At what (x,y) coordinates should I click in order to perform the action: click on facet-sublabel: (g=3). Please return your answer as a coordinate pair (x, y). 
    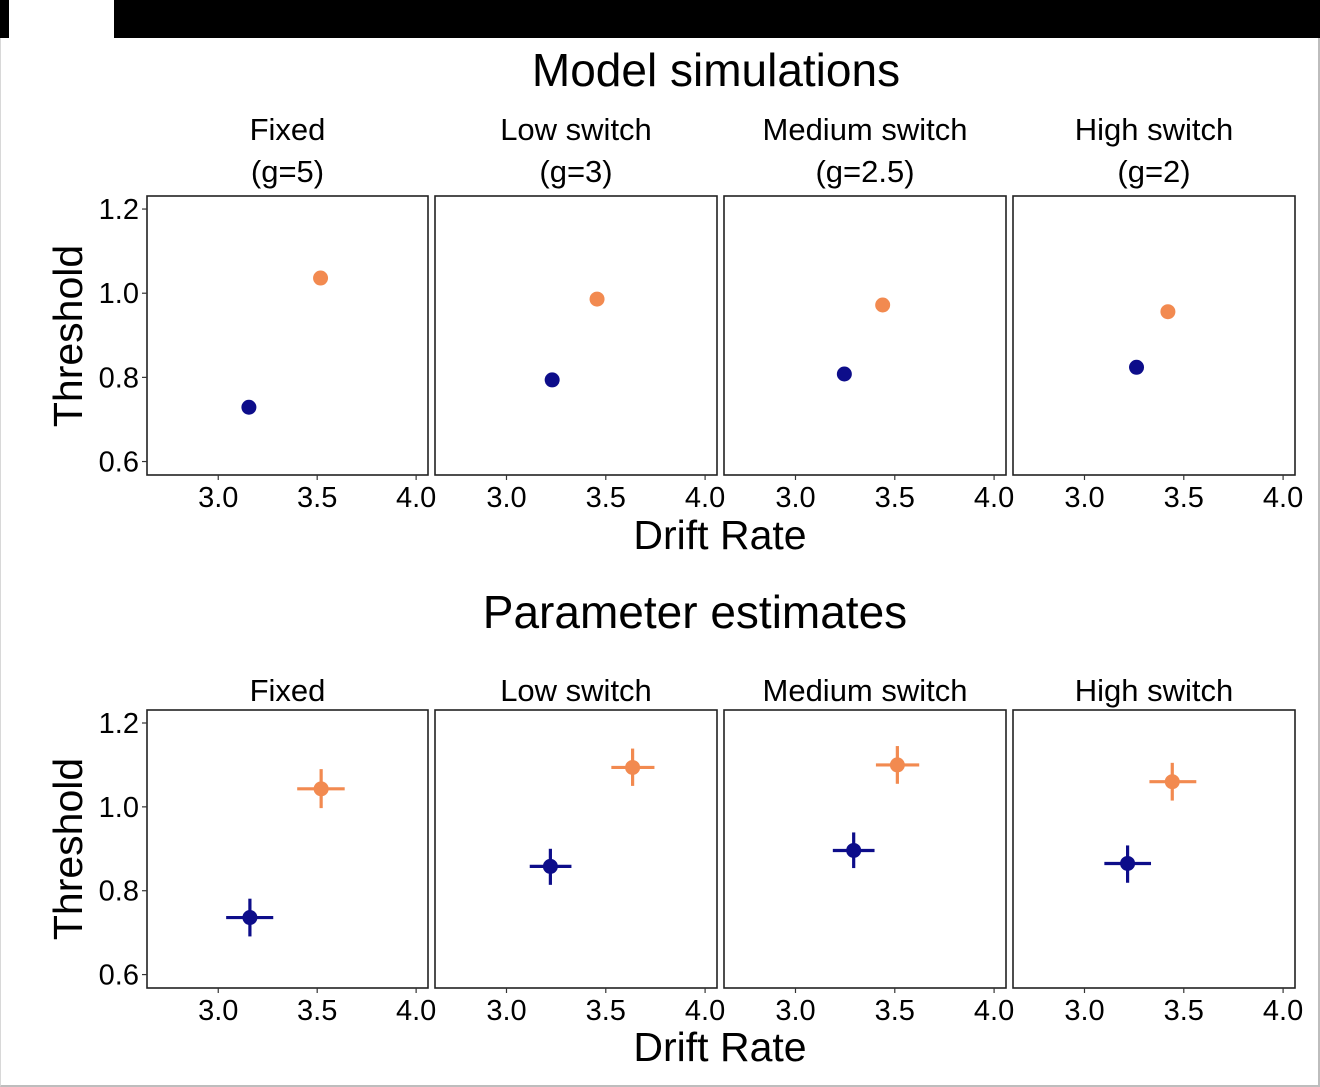
    Looking at the image, I should click on (575, 171).